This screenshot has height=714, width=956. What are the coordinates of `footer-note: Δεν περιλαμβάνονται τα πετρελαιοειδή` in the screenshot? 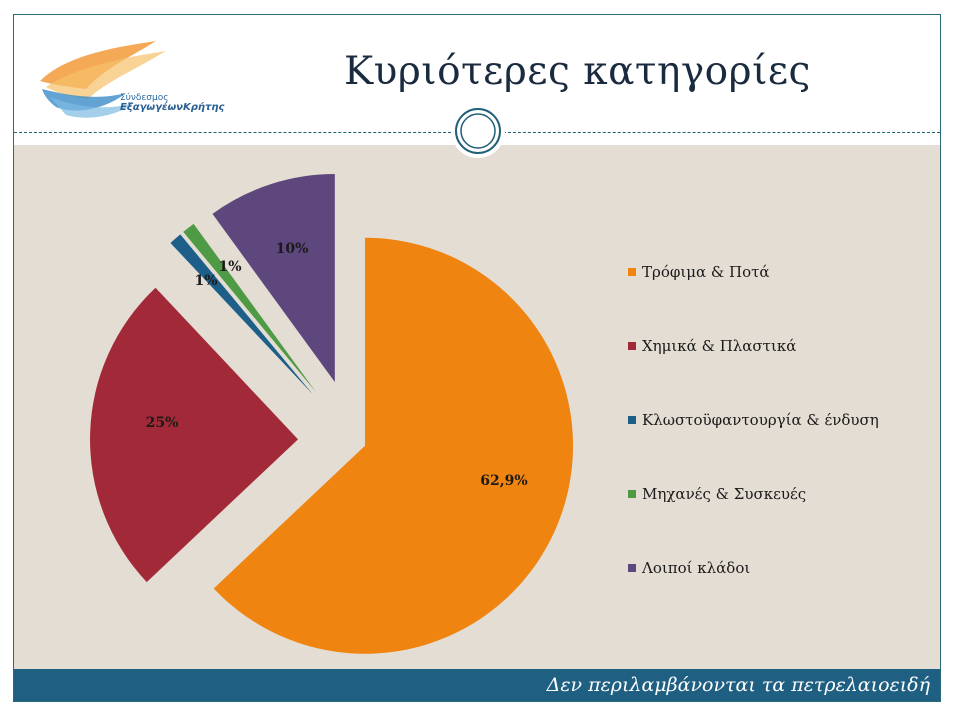 It's located at (738, 685).